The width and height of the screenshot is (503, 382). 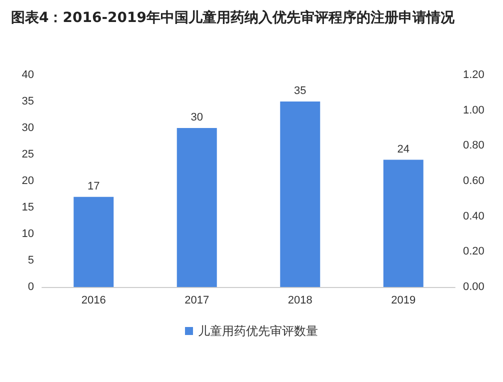 I want to click on x-tick-label: 2016, so click(x=93, y=300).